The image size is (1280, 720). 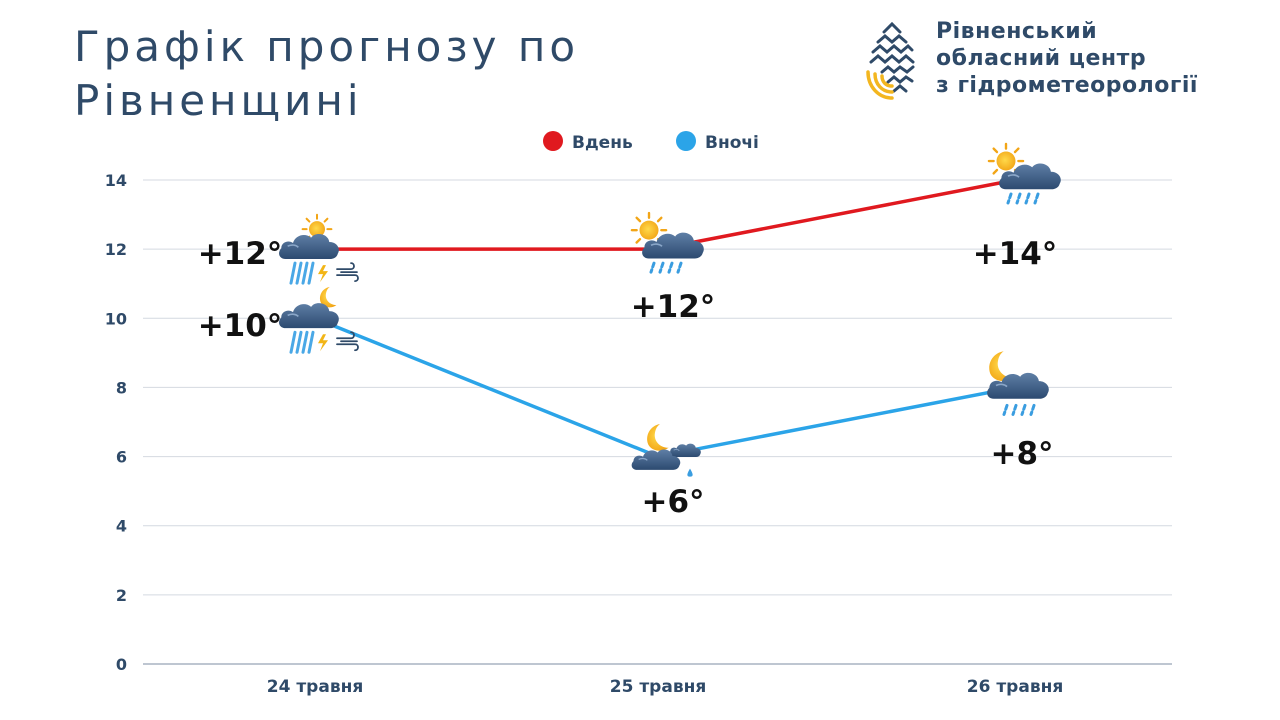 What do you see at coordinates (553, 141) in the screenshot?
I see `legend-marker-day` at bounding box center [553, 141].